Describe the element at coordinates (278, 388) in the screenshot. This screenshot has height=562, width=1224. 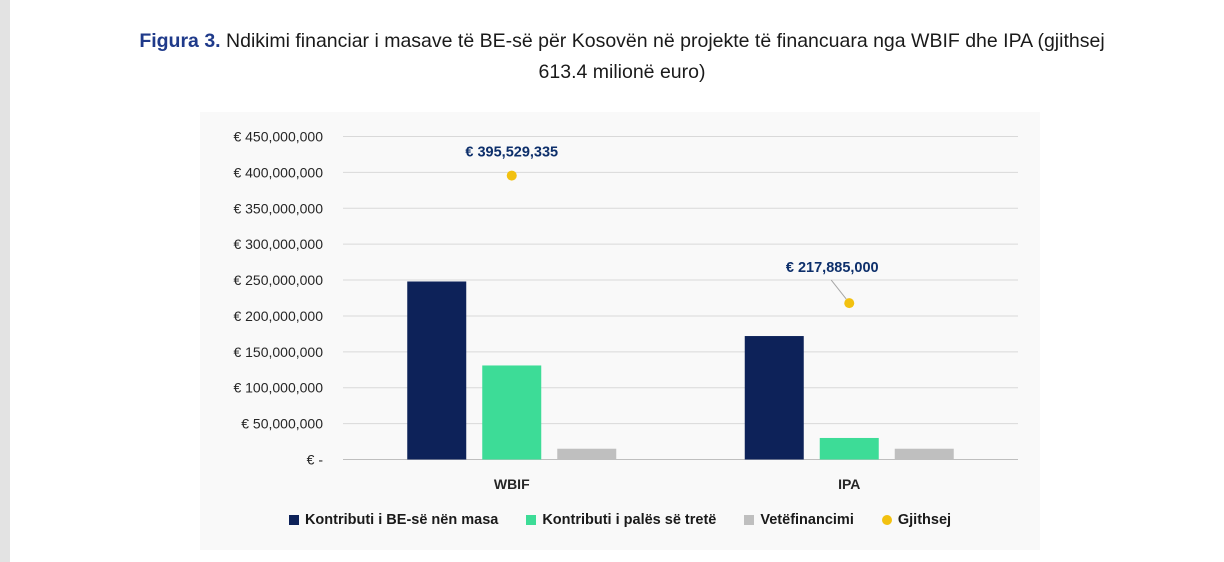
I see `y-tick-label: € 100,000,000` at that location.